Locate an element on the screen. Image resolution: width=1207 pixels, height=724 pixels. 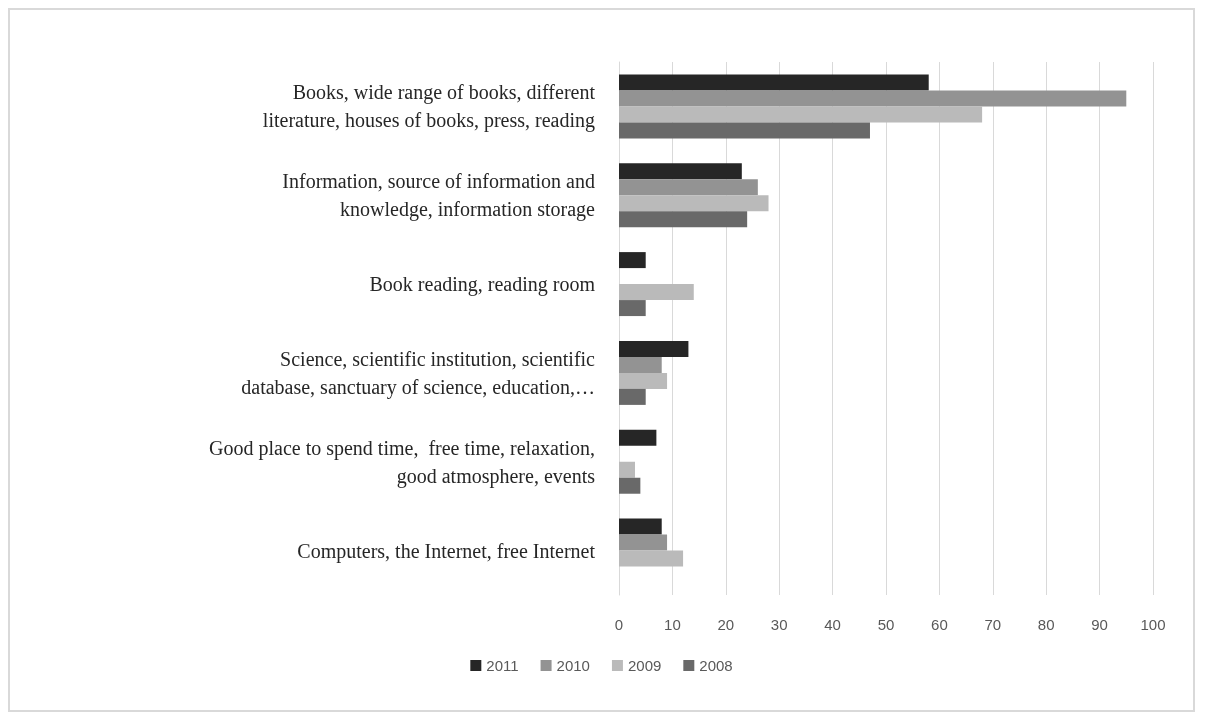
y-tick-label: Book reading, reading room is located at coordinates (482, 285).